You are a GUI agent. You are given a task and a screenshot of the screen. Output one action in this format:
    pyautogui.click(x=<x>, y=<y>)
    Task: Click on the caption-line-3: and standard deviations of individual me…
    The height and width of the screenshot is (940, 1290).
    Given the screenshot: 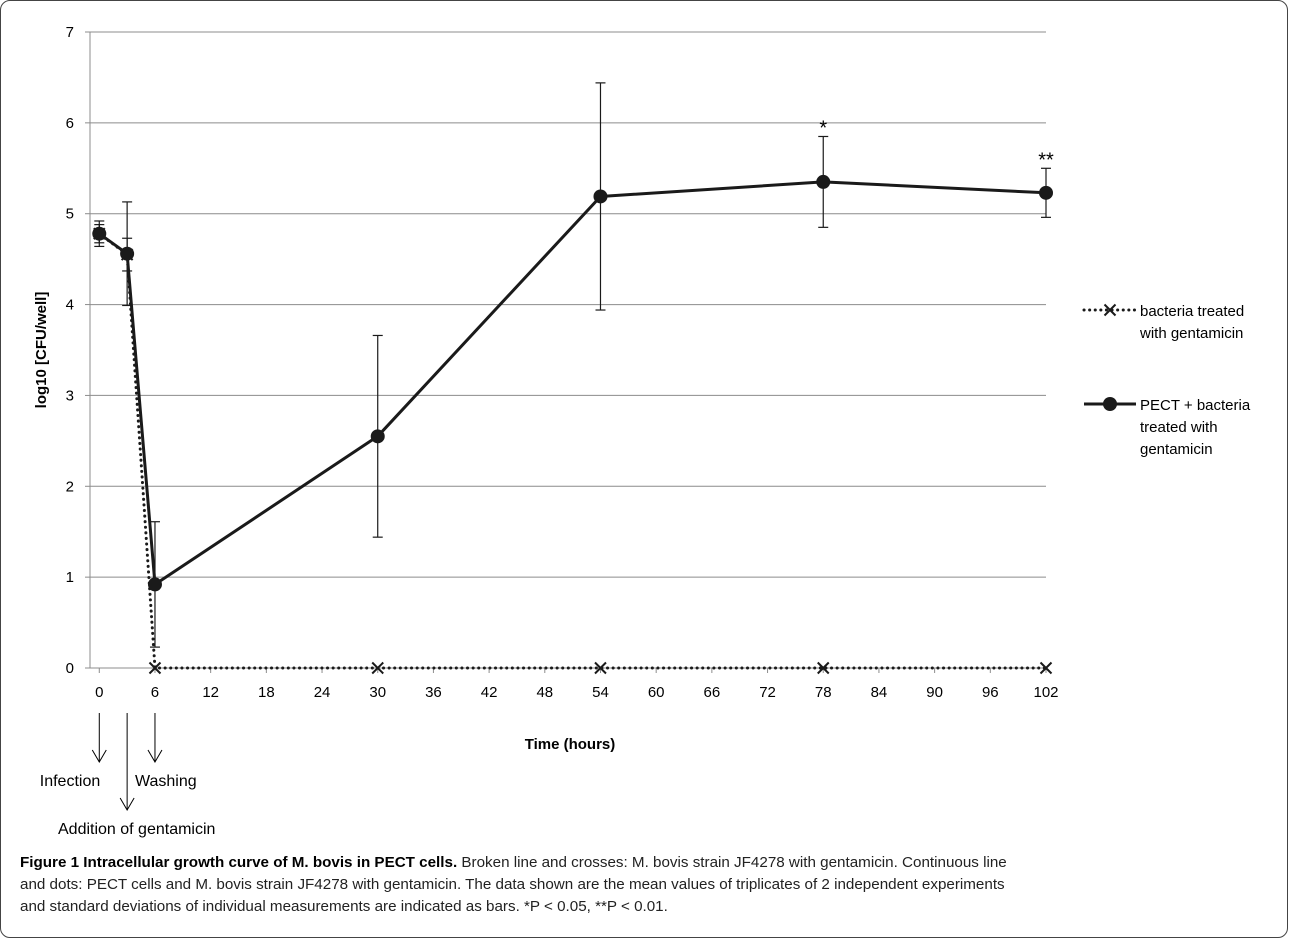 What is the action you would take?
    pyautogui.click(x=344, y=906)
    